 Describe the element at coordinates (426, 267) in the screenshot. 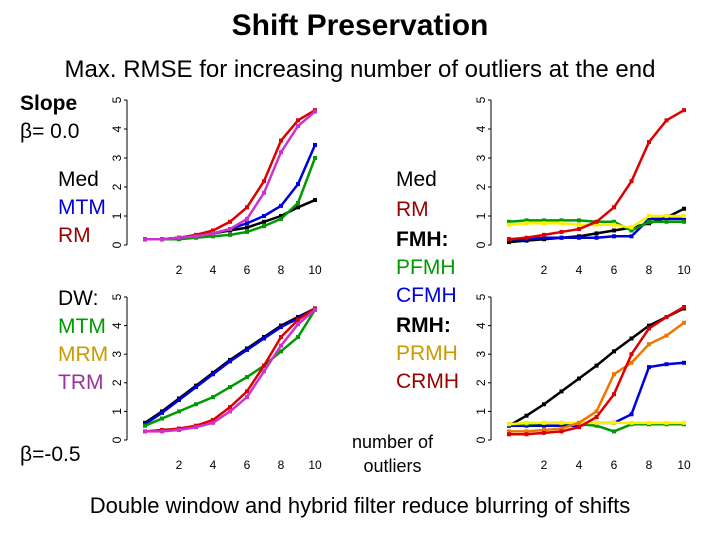

I see `mid-label-pfmh: PFMH` at that location.